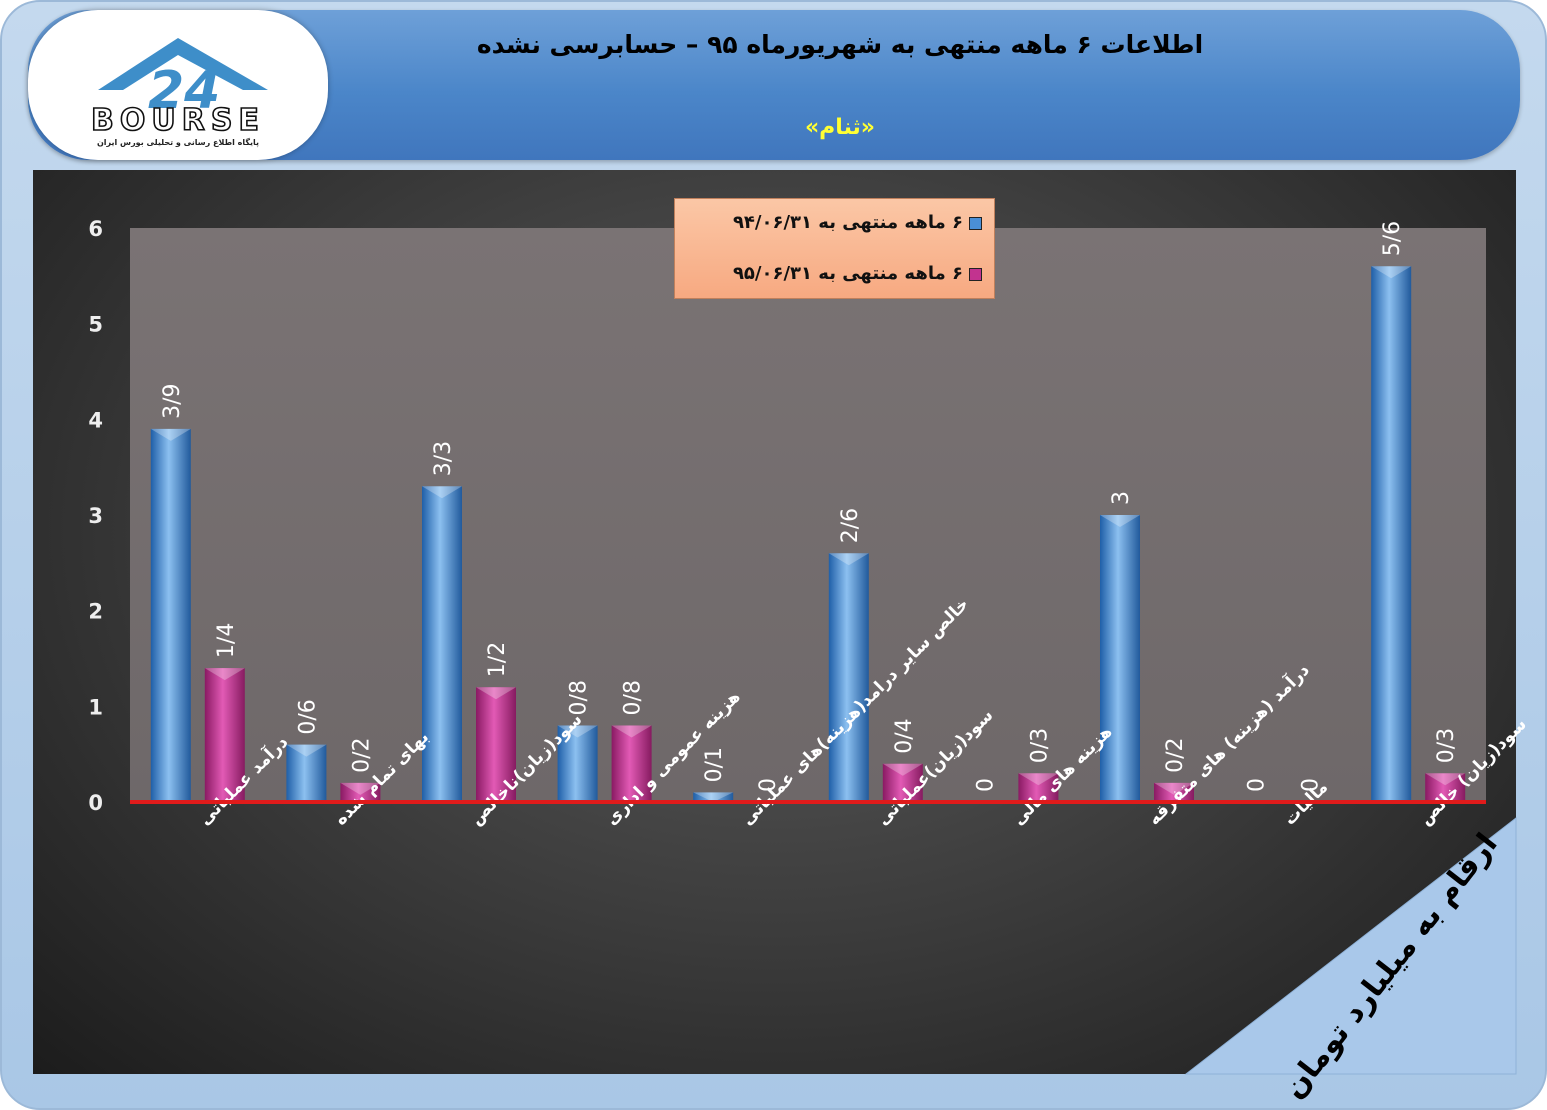 Image resolution: width=1547 pixels, height=1110 pixels. I want to click on legend-entry-1: ۶ ماهه منتهی به ۹۴/۰۶/۳۱, so click(834, 222).